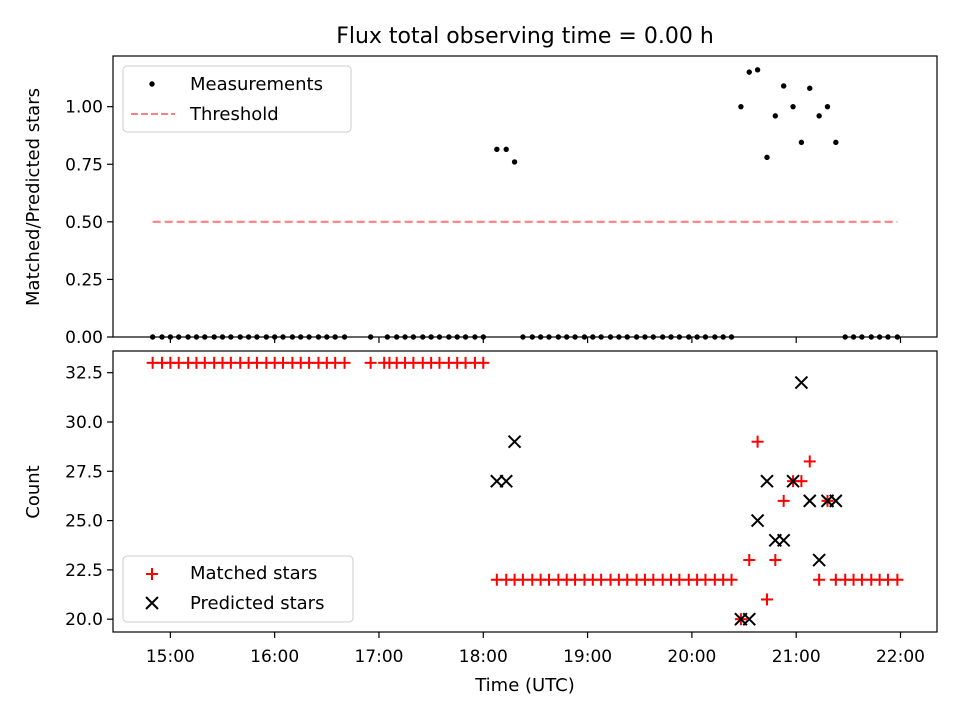 This screenshot has width=960, height=720. What do you see at coordinates (84, 571) in the screenshot?
I see `bottom-ytick-label: 22.5` at bounding box center [84, 571].